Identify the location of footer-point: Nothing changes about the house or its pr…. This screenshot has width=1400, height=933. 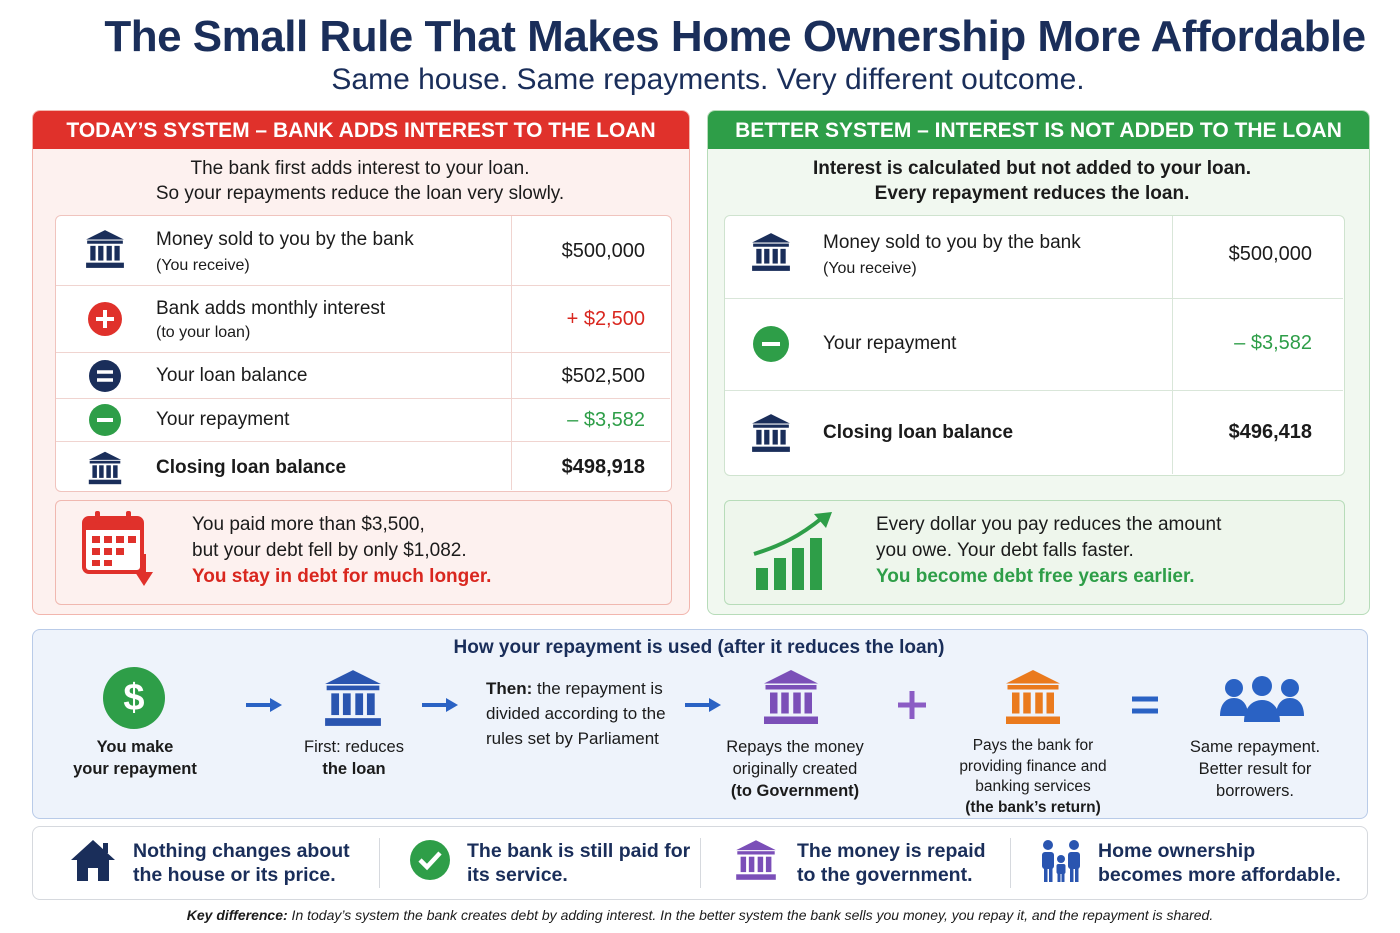
(241, 863).